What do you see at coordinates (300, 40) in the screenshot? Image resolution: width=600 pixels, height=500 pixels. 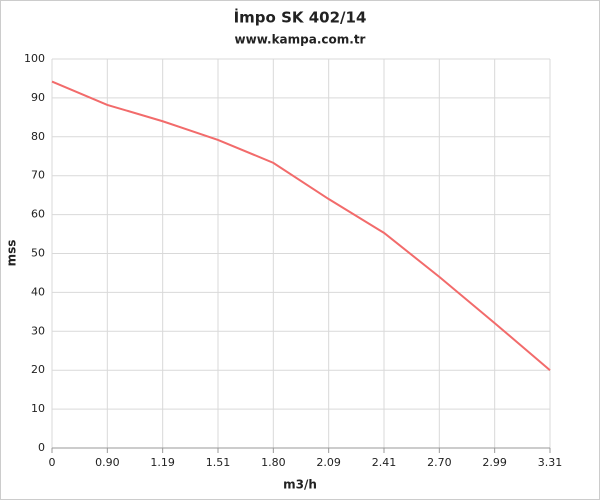 I see `chart-subtitle: www.kampa.com.tr` at bounding box center [300, 40].